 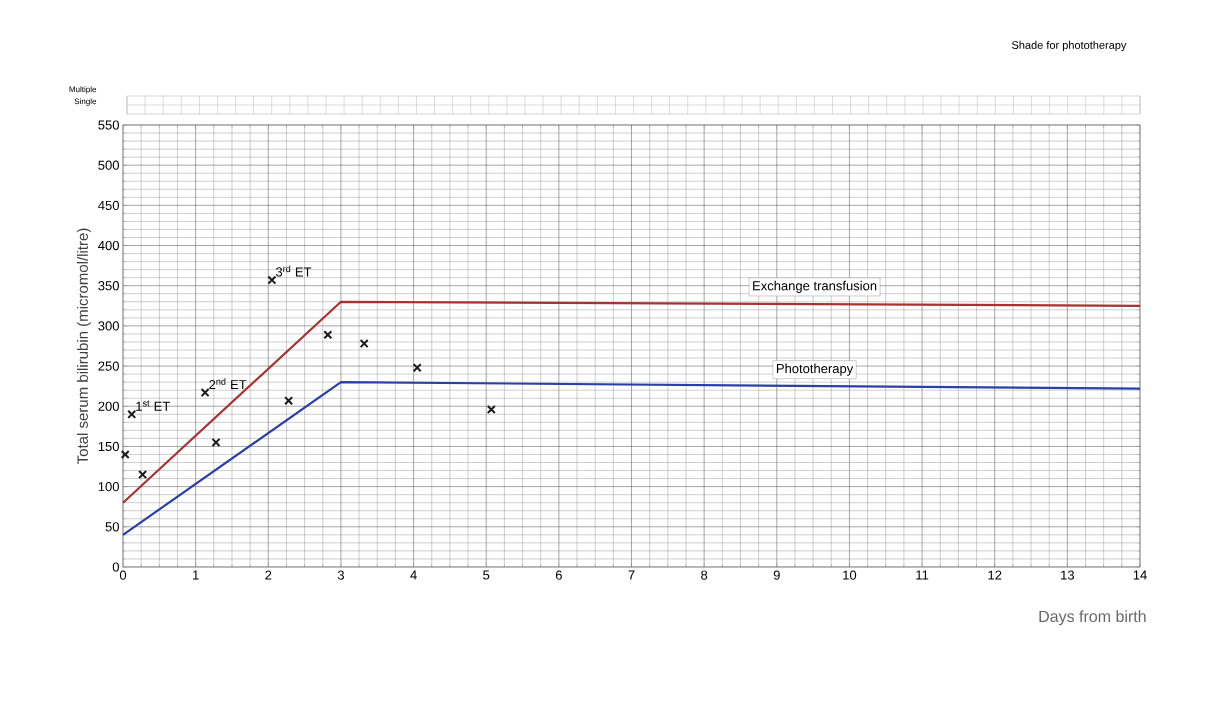 I want to click on x-tick-label: 5, so click(x=486, y=575).